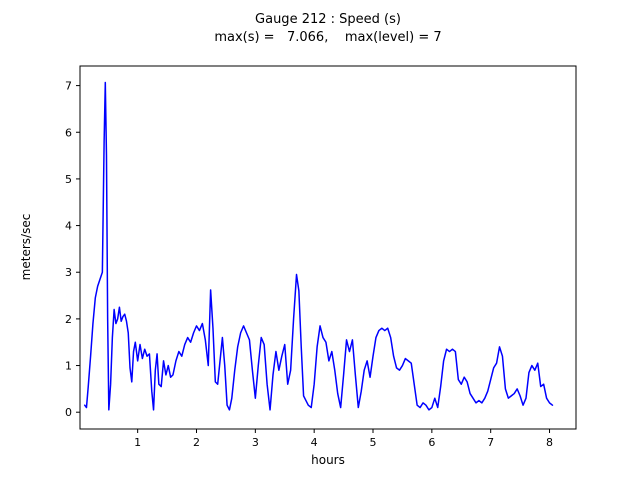 This screenshot has width=640, height=480. What do you see at coordinates (314, 442) in the screenshot?
I see `x-tick-label: 4` at bounding box center [314, 442].